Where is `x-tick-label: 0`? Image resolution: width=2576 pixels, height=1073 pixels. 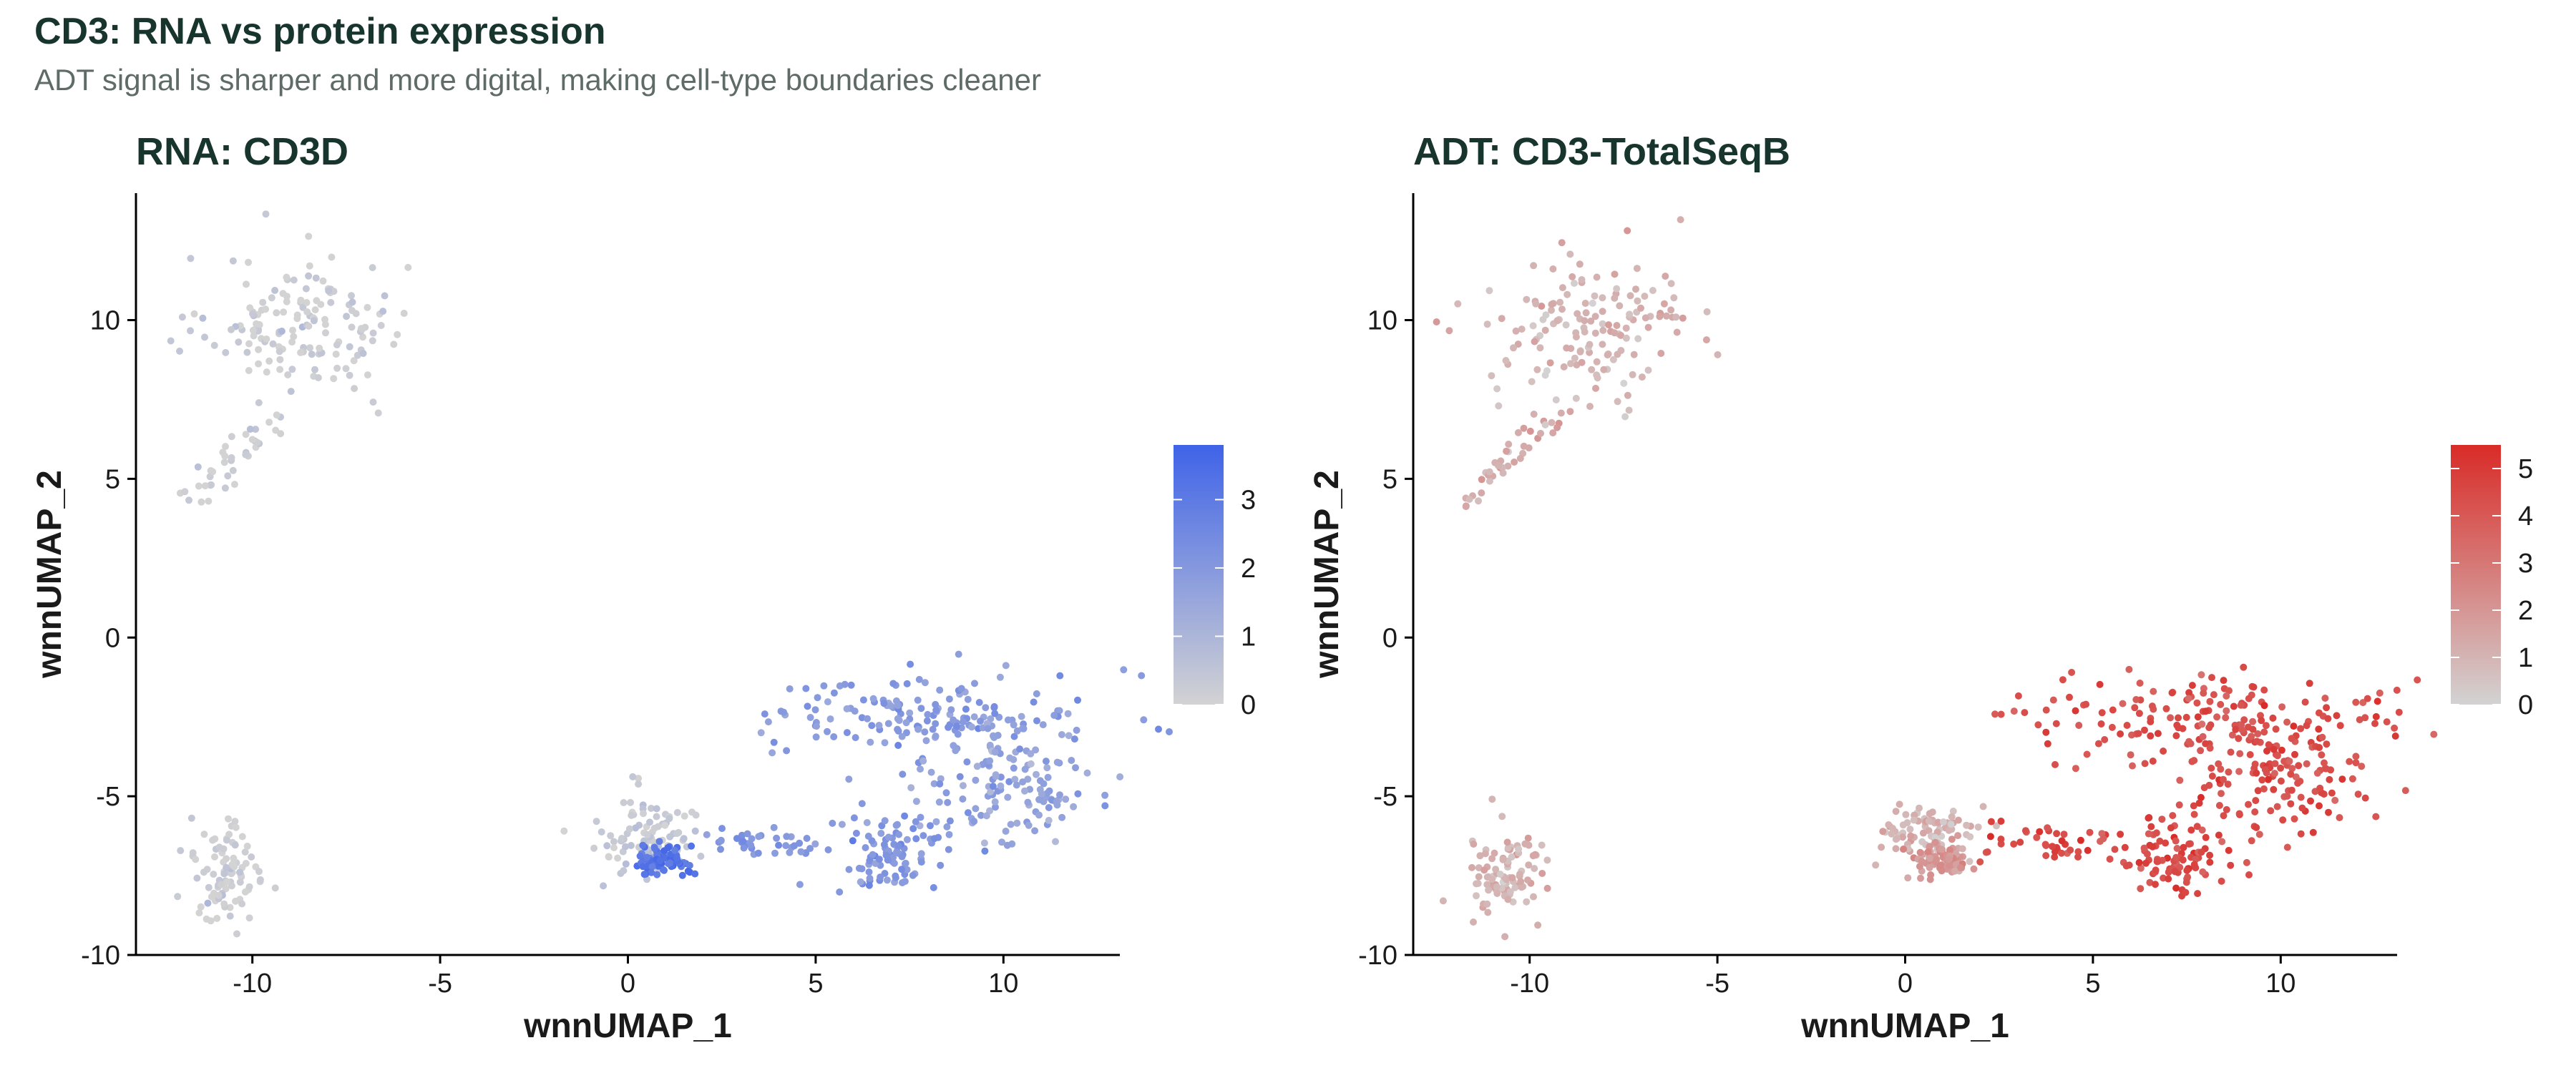 x-tick-label: 0 is located at coordinates (1905, 984).